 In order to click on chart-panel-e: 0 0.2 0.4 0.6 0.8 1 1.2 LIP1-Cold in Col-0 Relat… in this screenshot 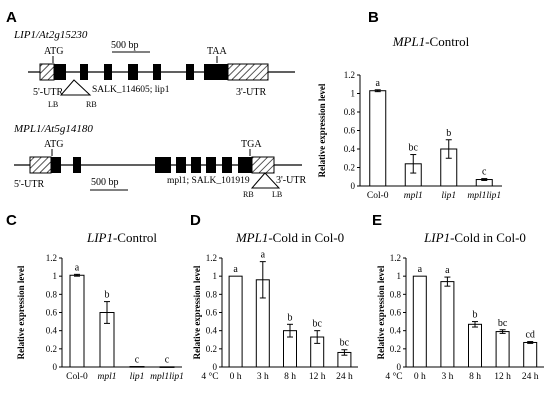, I will do `click(460, 306)`.